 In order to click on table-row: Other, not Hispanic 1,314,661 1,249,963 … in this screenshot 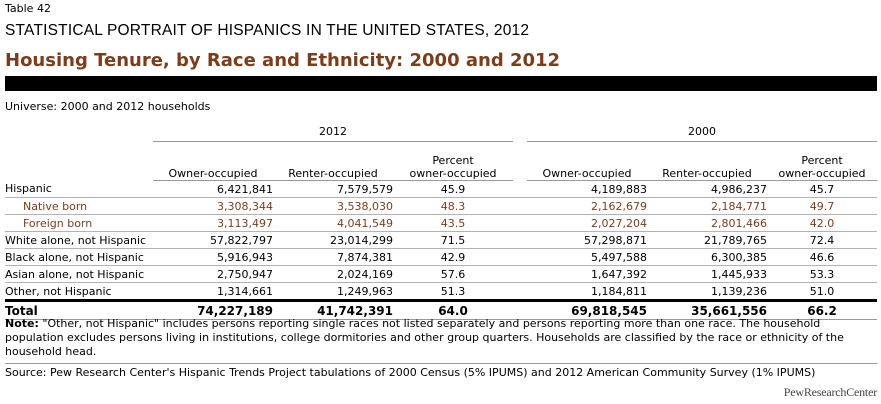, I will do `click(441, 292)`.